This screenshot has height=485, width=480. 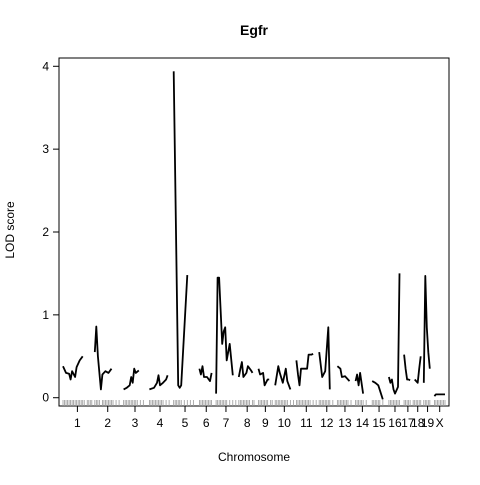 What do you see at coordinates (254, 403) in the screenshot?
I see `marker-rug` at bounding box center [254, 403].